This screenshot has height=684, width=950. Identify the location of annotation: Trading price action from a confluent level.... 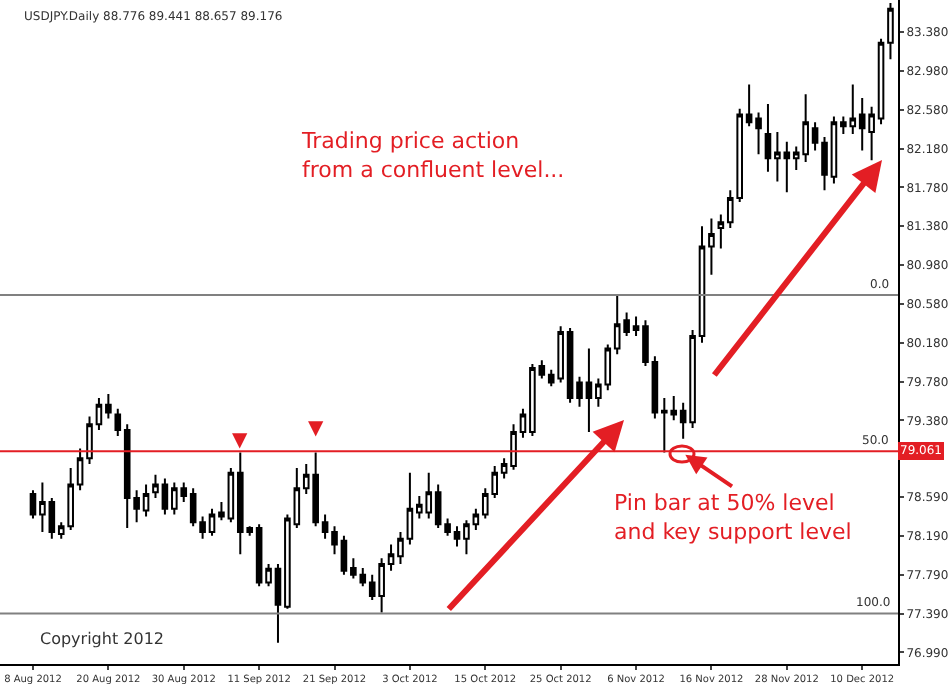
(432, 155).